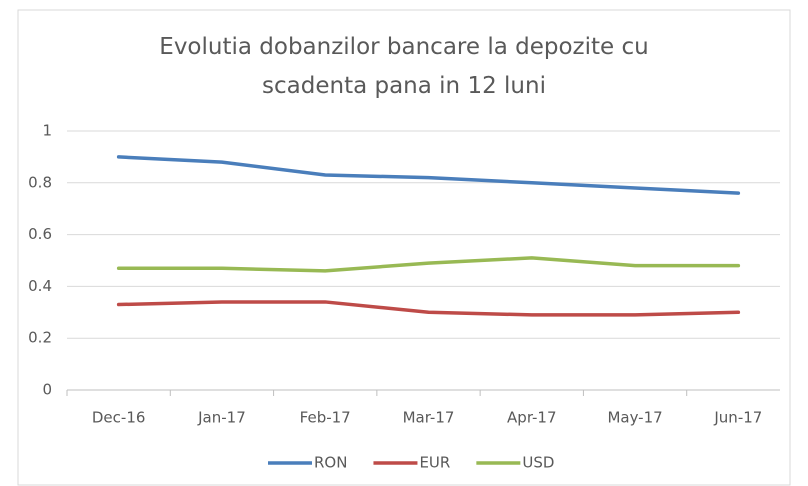 The image size is (808, 486). What do you see at coordinates (532, 418) in the screenshot?
I see `x-tick-label: Apr-17` at bounding box center [532, 418].